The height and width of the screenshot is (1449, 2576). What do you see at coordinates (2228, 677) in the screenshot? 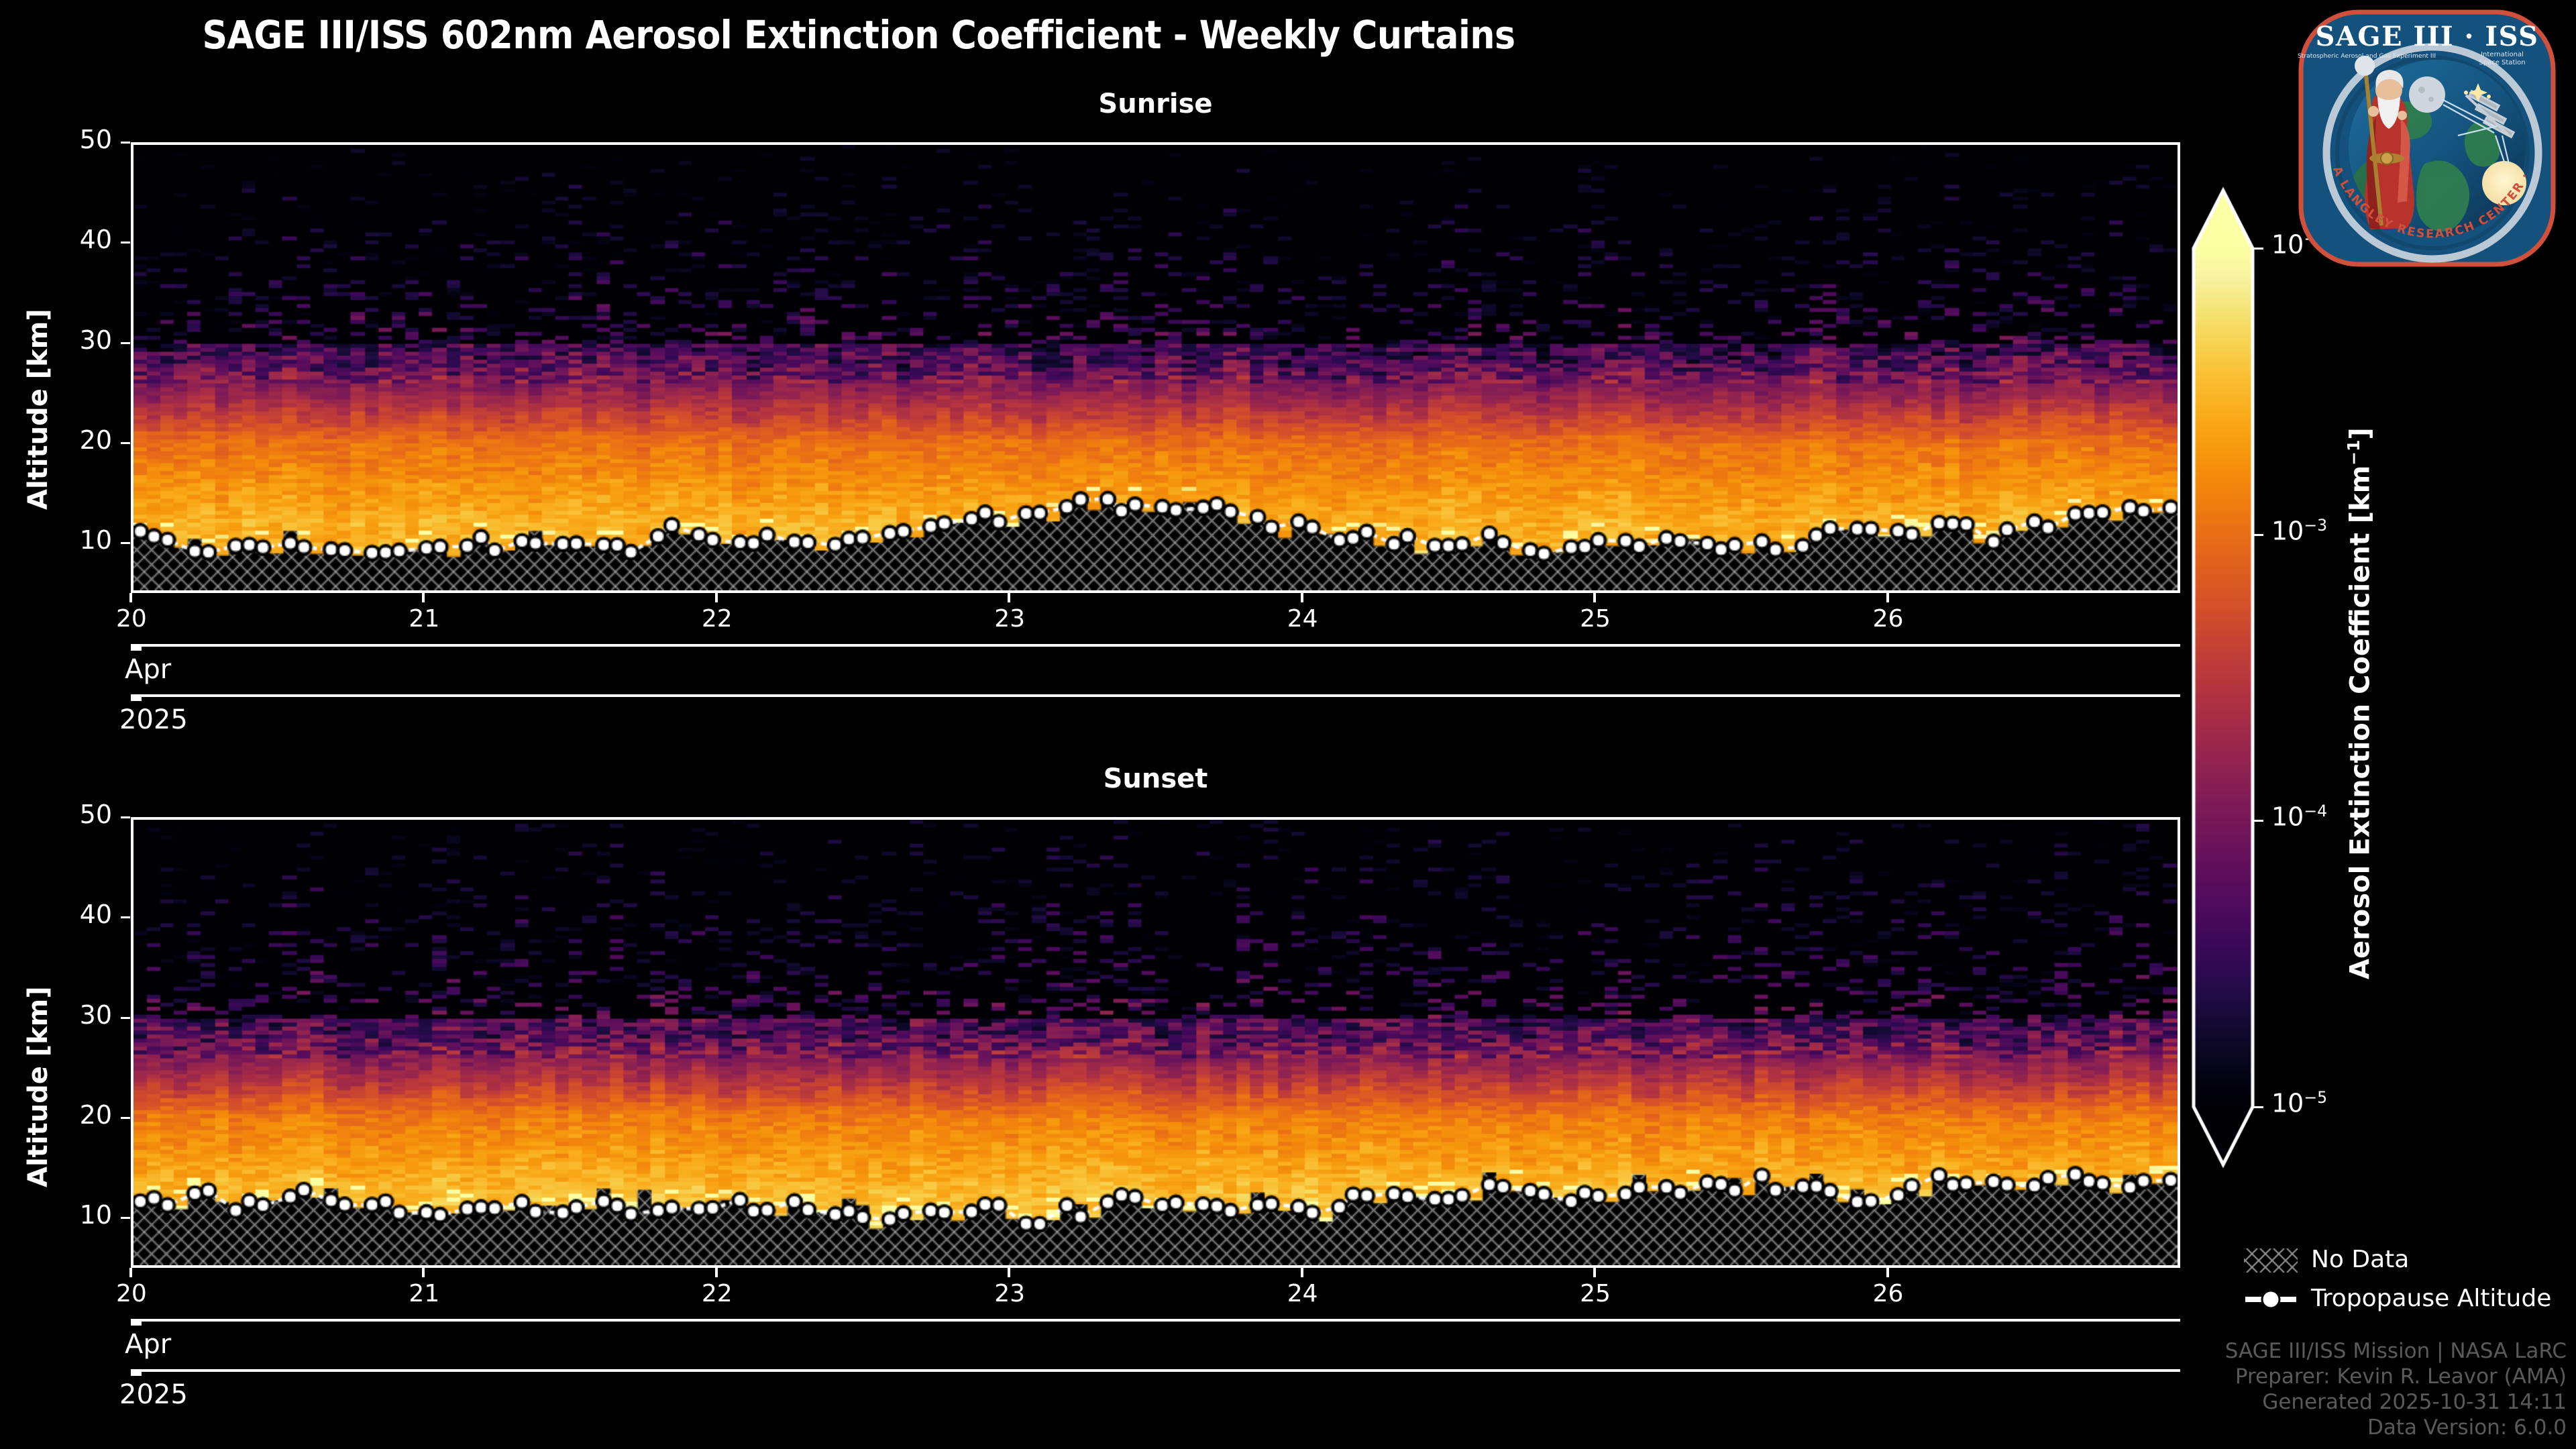
I see `colorbar-gradient` at bounding box center [2228, 677].